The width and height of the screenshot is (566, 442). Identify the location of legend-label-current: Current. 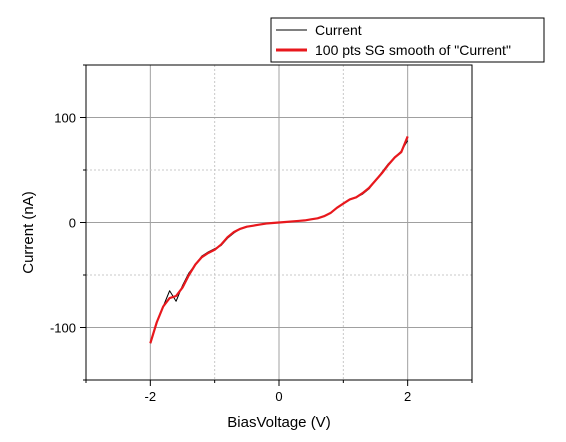
(338, 30).